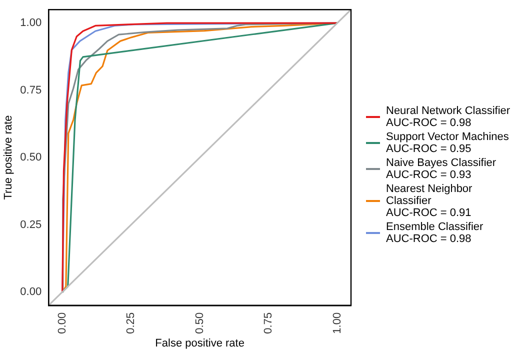 Image resolution: width=520 pixels, height=350 pixels. Describe the element at coordinates (8, 157) in the screenshot. I see `y-axis-title: True positive rate` at that location.